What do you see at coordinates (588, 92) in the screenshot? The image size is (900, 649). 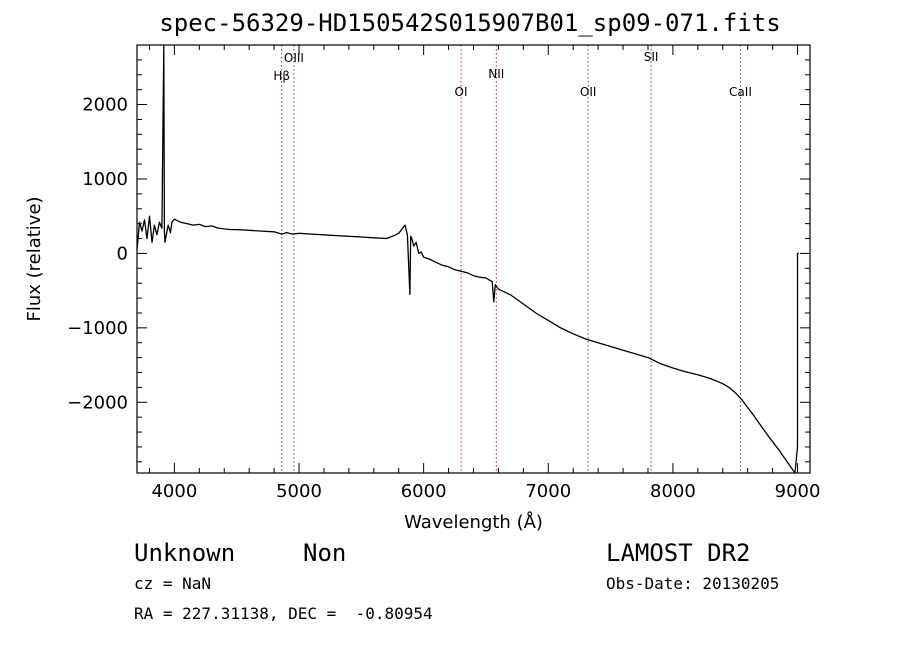 I see `emission-line-label: OII` at bounding box center [588, 92].